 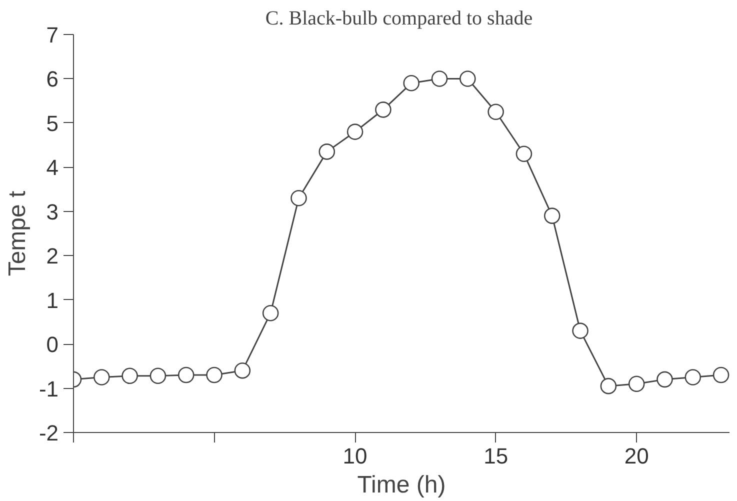 I want to click on y-tick-label: 5, so click(x=52, y=123).